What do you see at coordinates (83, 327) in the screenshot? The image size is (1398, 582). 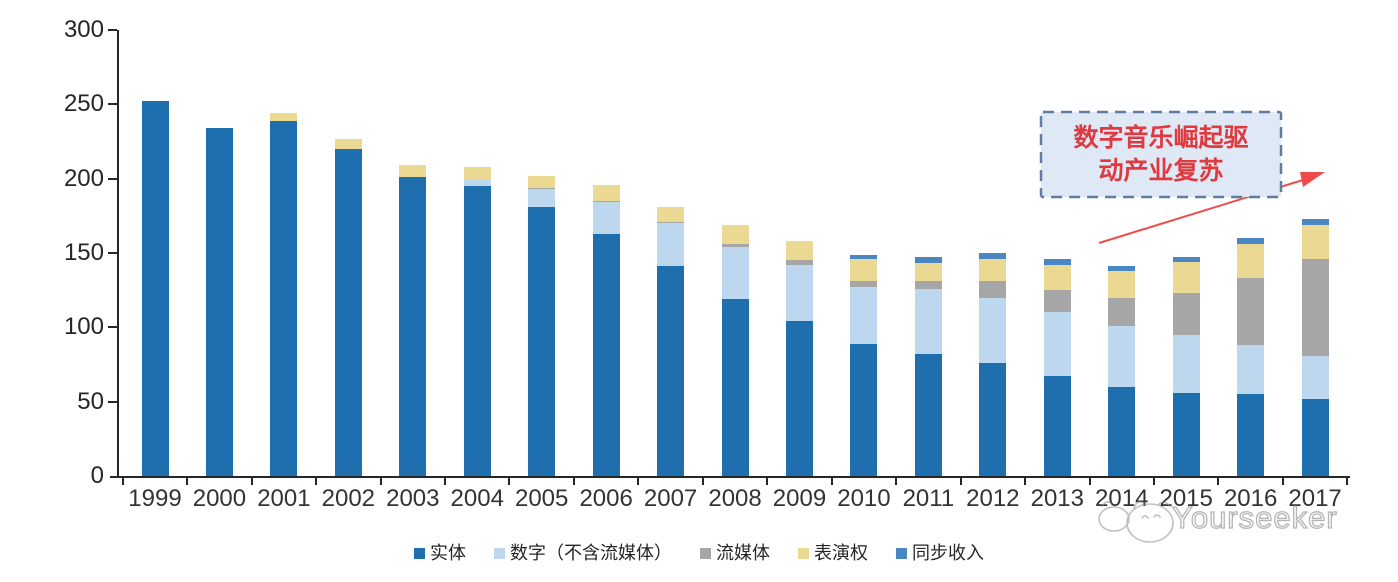 I see `y-axis-tick-label: 100` at bounding box center [83, 327].